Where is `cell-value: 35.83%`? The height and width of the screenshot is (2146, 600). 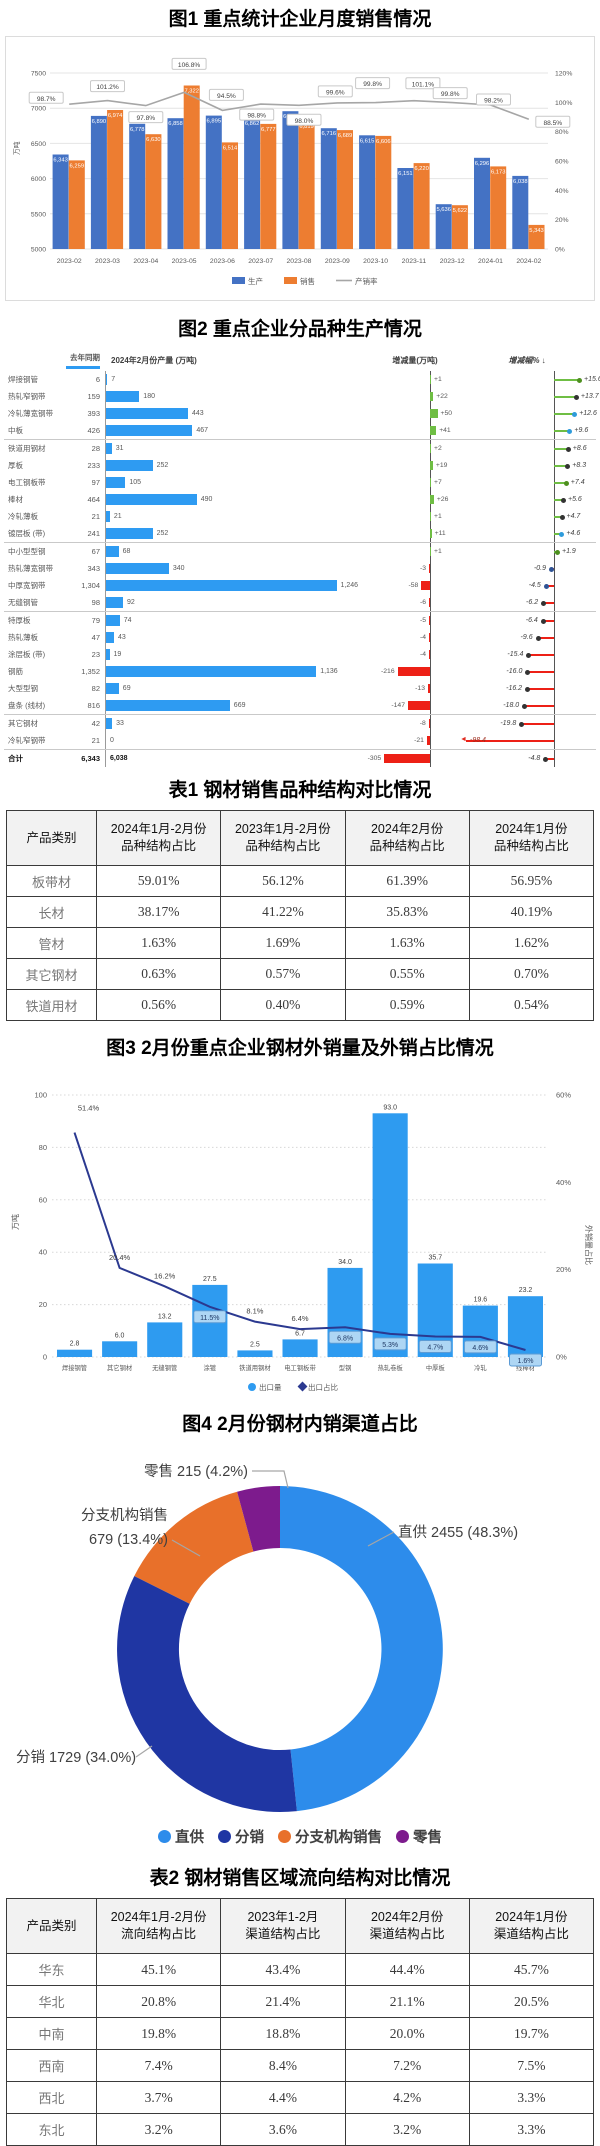 cell-value: 35.83% is located at coordinates (407, 912).